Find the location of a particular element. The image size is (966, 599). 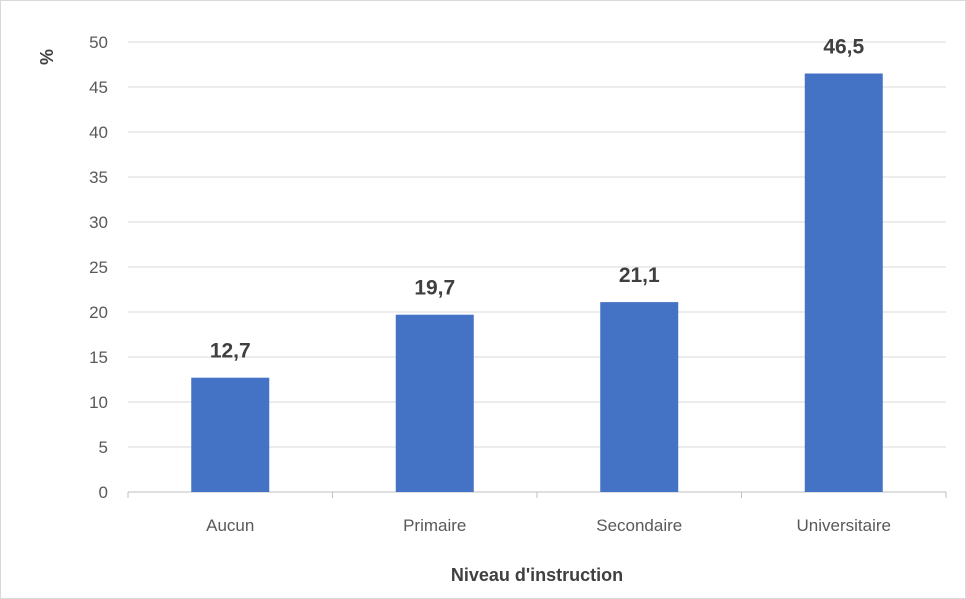

data-label: 46,5 is located at coordinates (843, 47).